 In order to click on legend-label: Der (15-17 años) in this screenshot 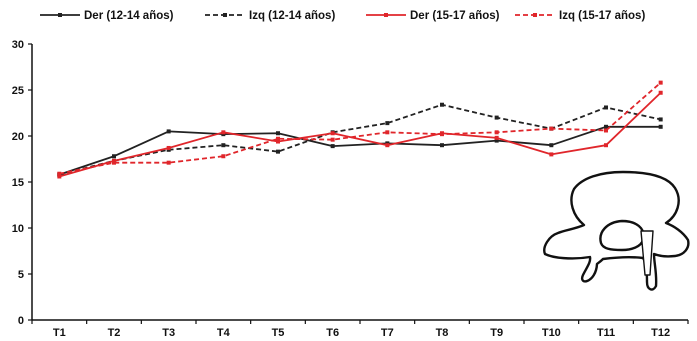, I will do `click(455, 16)`.